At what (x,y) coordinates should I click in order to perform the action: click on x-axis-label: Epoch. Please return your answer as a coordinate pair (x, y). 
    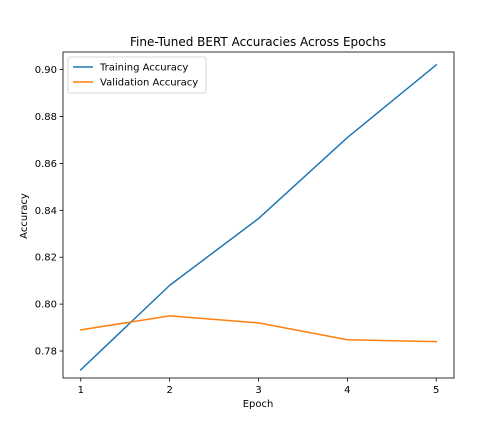
    Looking at the image, I should click on (258, 404).